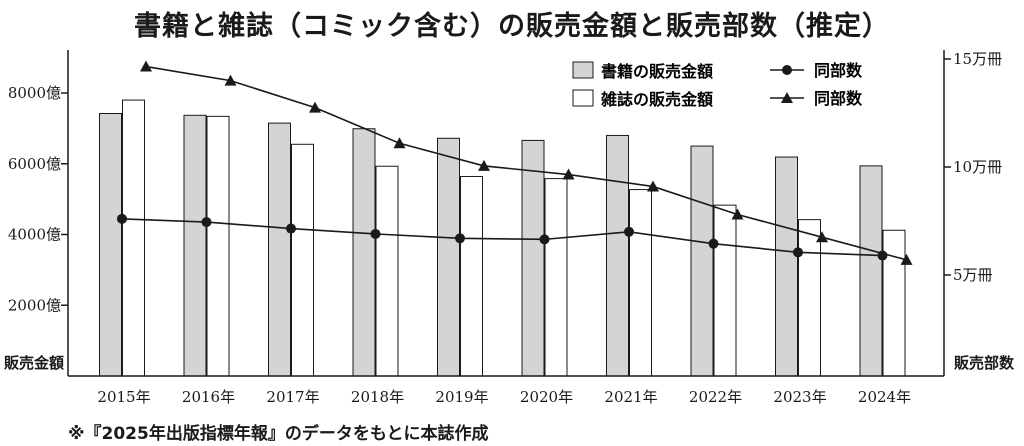 The width and height of the screenshot is (1024, 446). Describe the element at coordinates (502, 237) in the screenshot. I see `book-copies-line` at that location.